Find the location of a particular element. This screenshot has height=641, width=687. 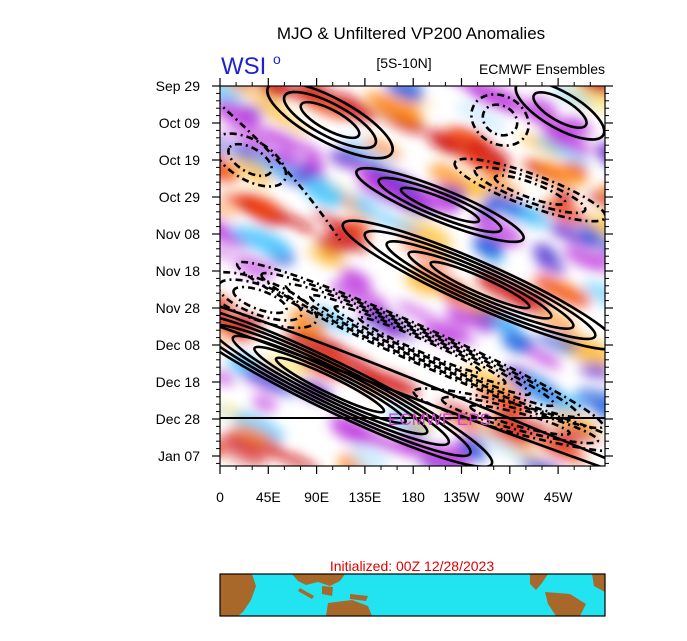

y-tick-label: Dec 18 is located at coordinates (178, 382).